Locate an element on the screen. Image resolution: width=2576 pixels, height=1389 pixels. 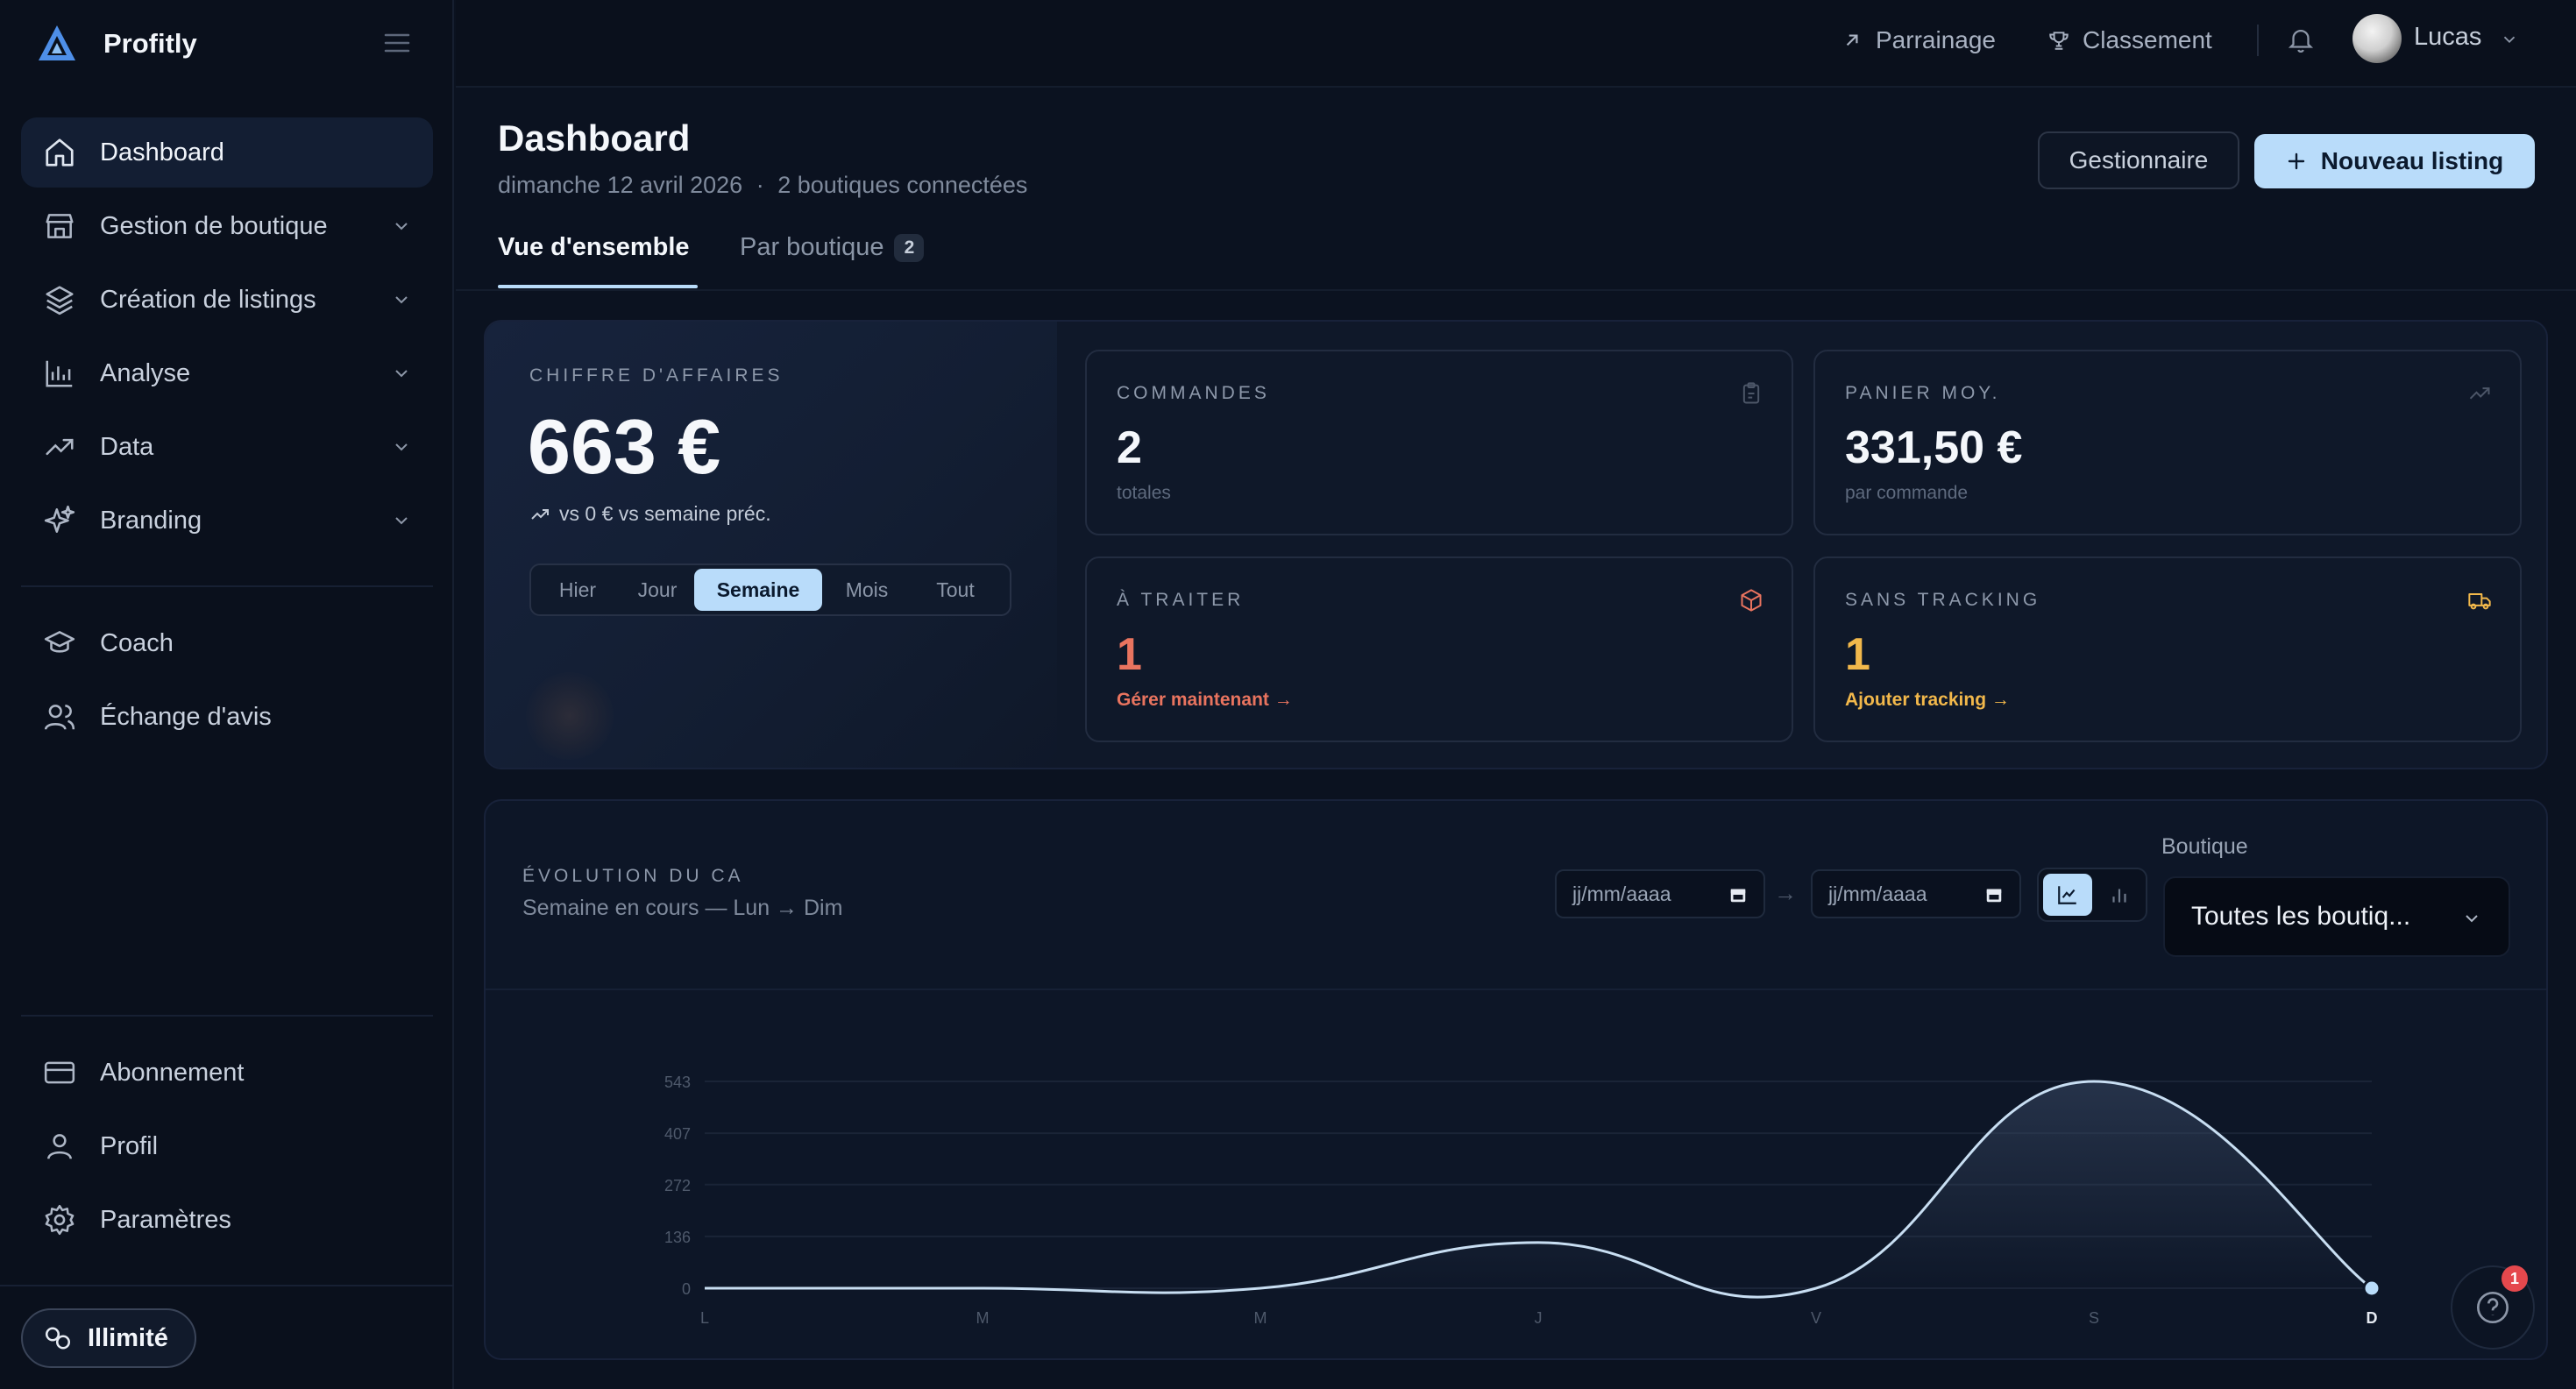
y-tick-label: 0 is located at coordinates (686, 1289).